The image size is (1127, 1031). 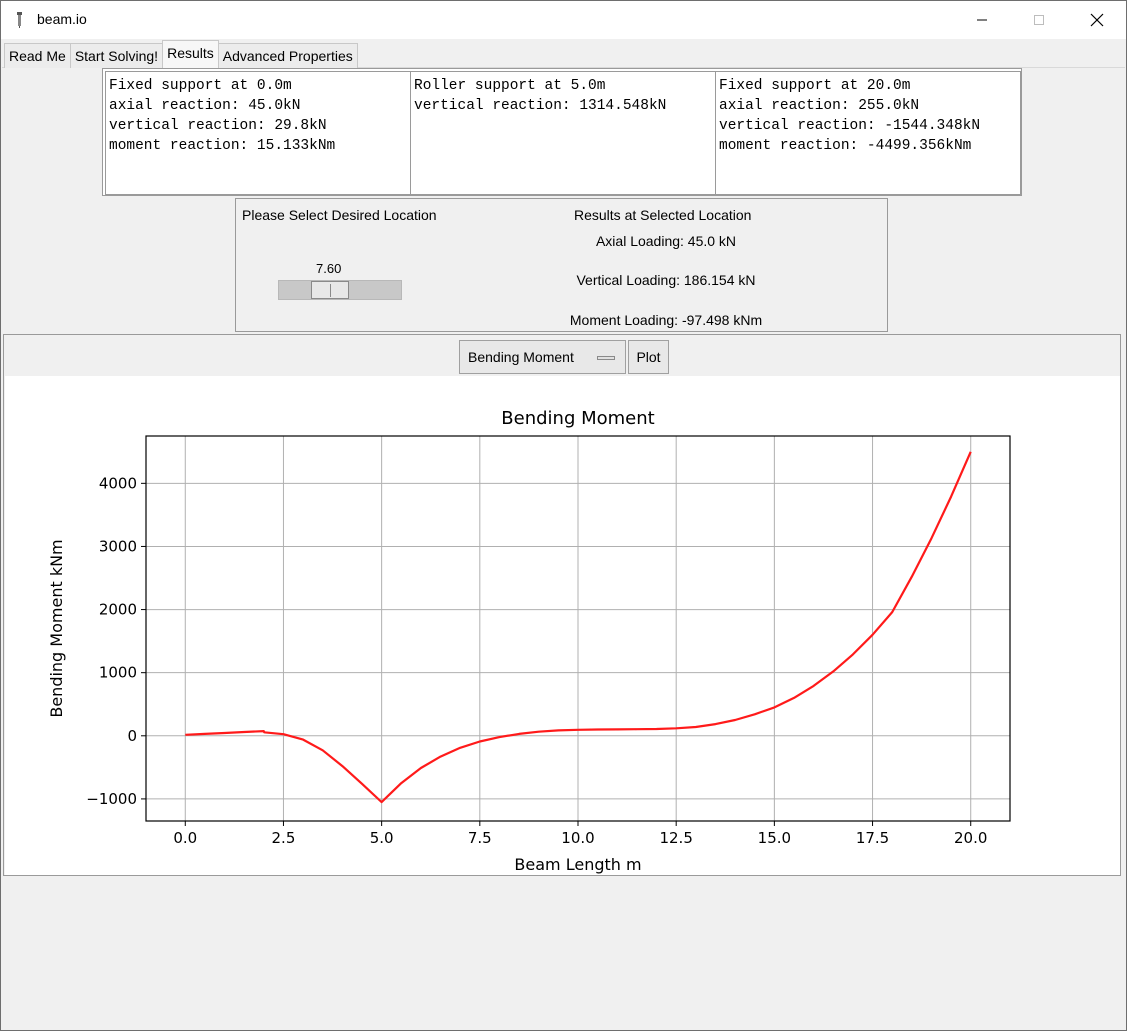 I want to click on x-tick-label: 15.0, so click(x=774, y=838).